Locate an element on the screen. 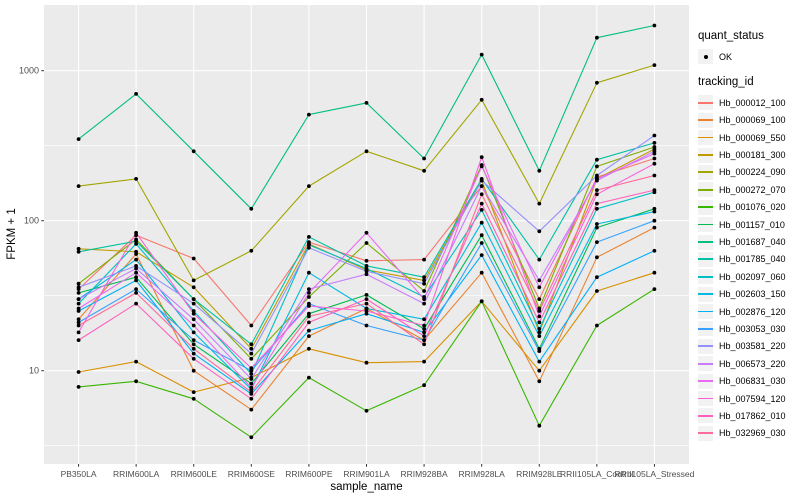  legend-entry: Hb_000272_070 is located at coordinates (748, 190).